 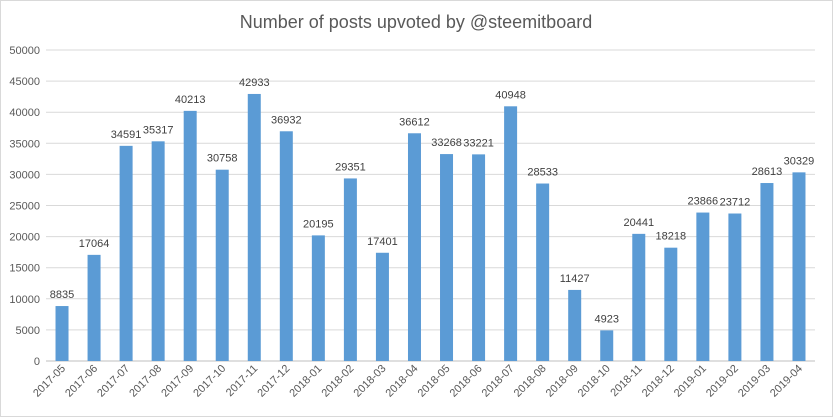 I want to click on y-tick-label: 10000, so click(x=24, y=300).